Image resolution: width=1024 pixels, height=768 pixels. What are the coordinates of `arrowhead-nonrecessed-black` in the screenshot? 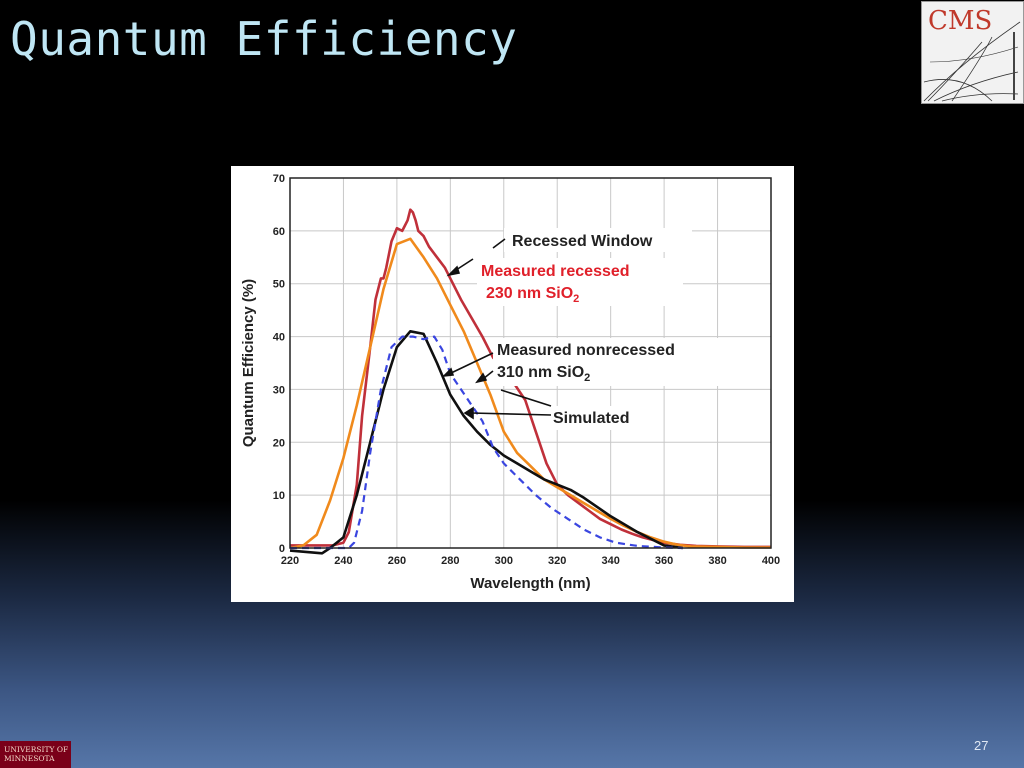 It's located at (448, 372).